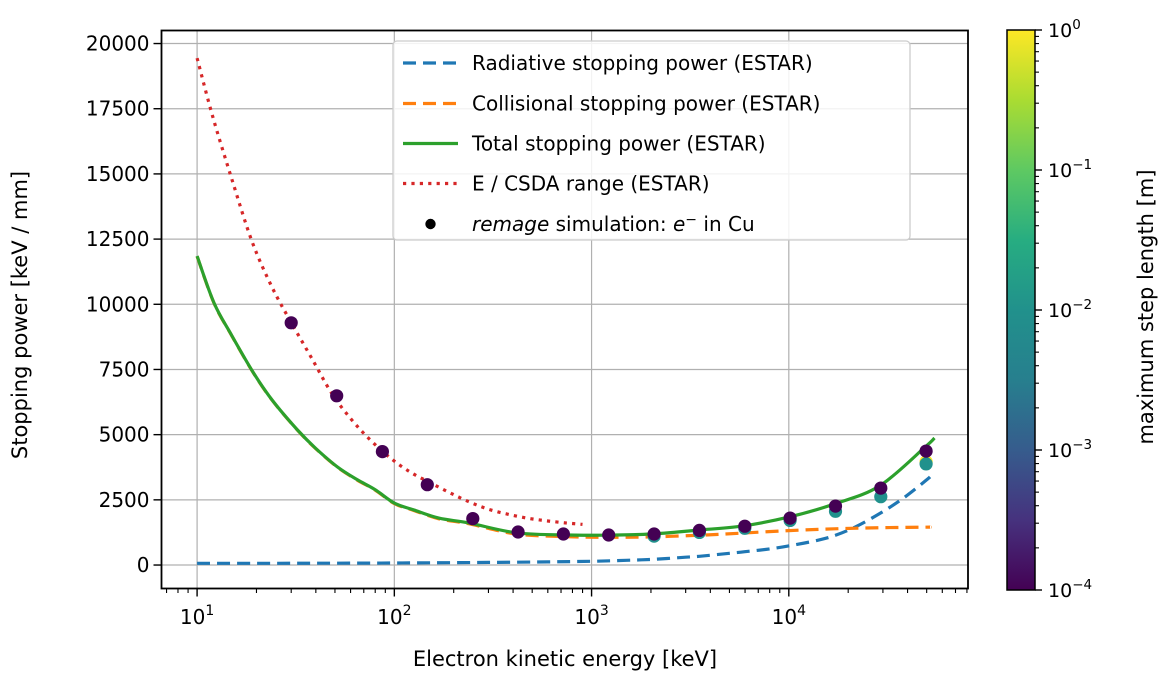 The width and height of the screenshot is (1172, 699). Describe the element at coordinates (118, 44) in the screenshot. I see `y-tick-label: 20000` at that location.